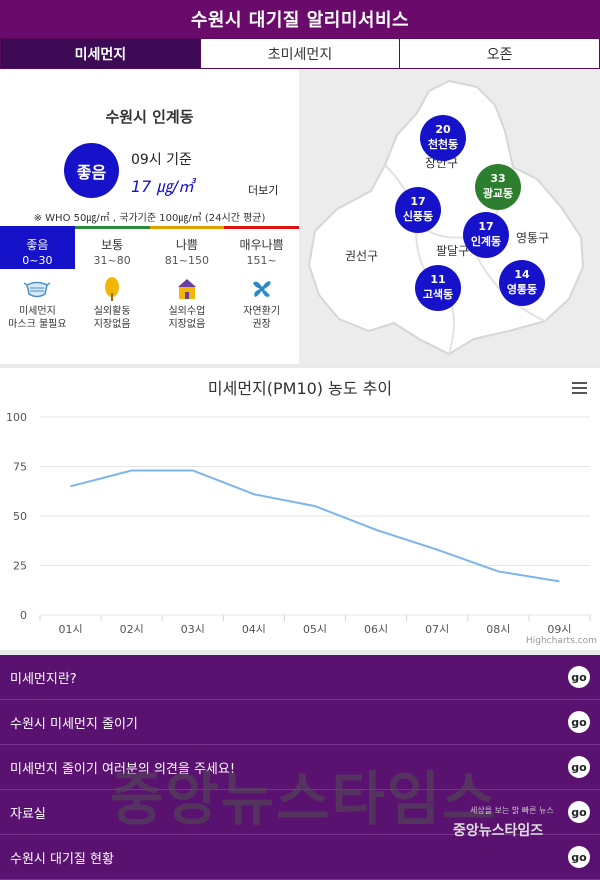 Image resolution: width=600 pixels, height=880 pixels. What do you see at coordinates (100, 58) in the screenshot?
I see `tab-pm10: 미세먼지` at bounding box center [100, 58].